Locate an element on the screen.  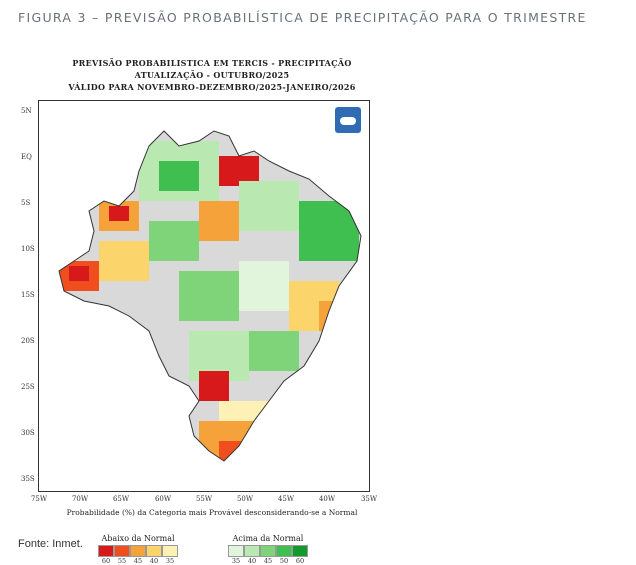
lat-label: 30S is located at coordinates (28, 433).